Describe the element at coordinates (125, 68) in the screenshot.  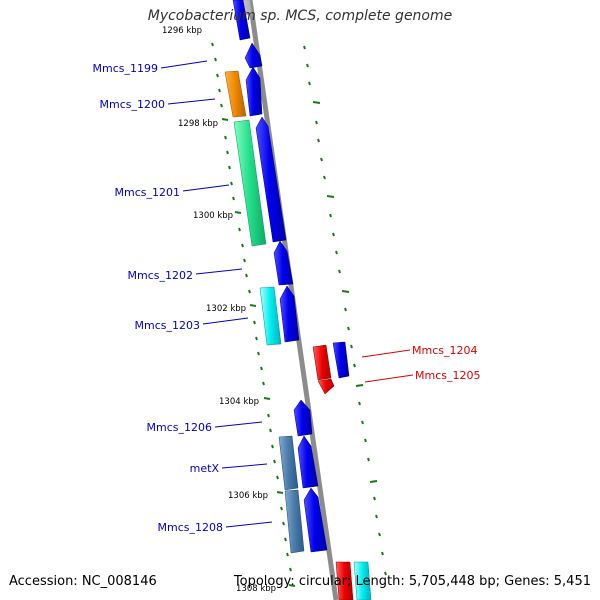
I see `gene-label-mmcs-1199: Mmcs_1199` at that location.